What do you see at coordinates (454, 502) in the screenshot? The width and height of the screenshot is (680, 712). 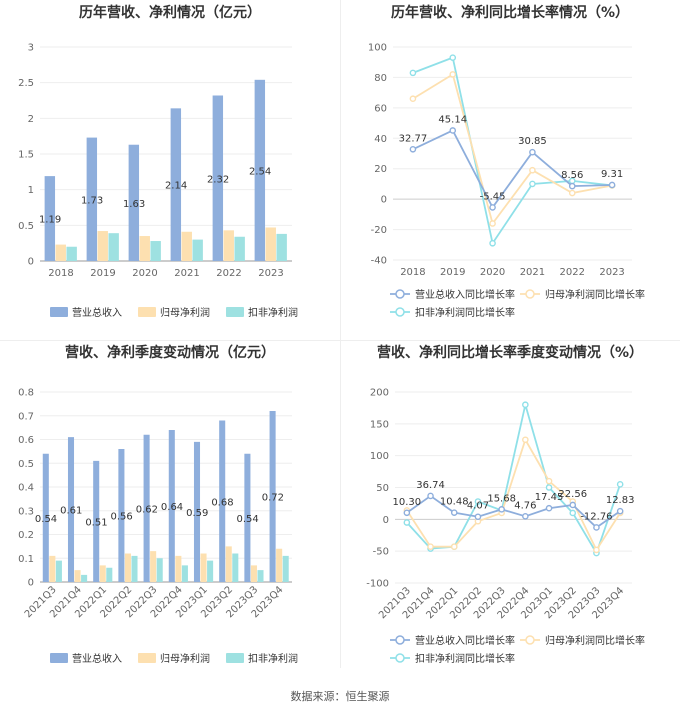 I see `data-label: 10.48` at bounding box center [454, 502].